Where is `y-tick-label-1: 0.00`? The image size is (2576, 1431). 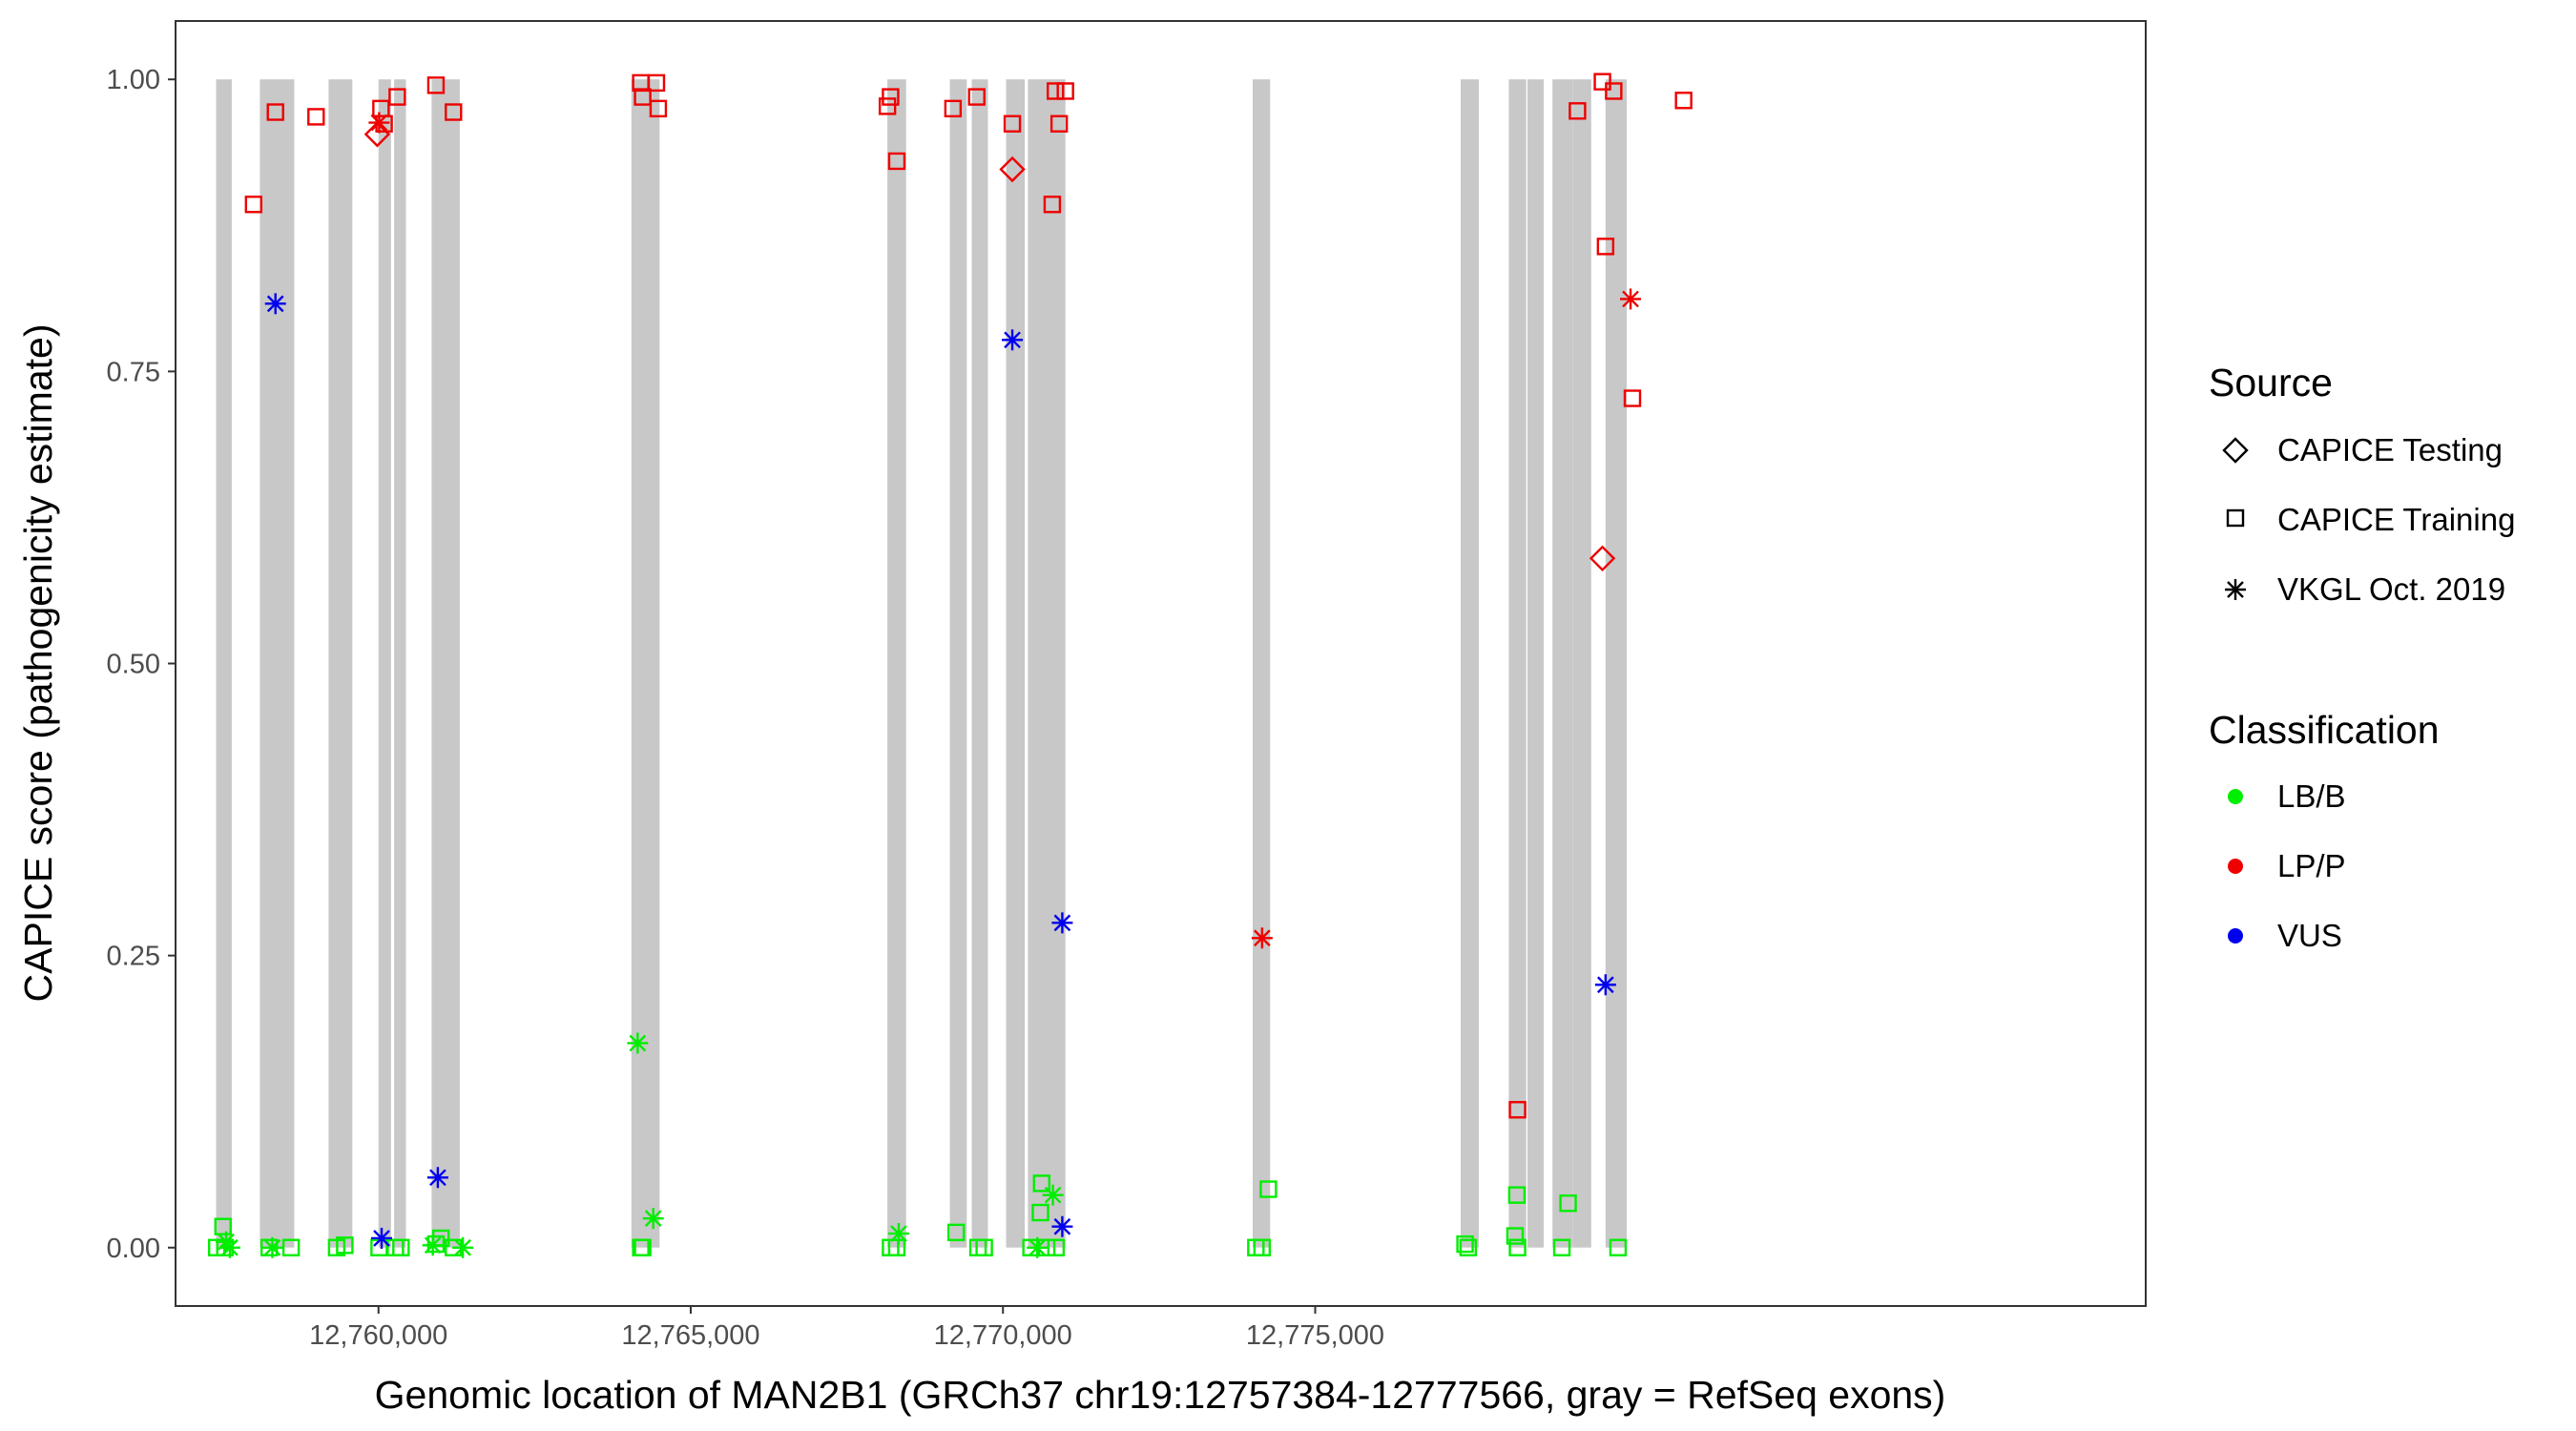
y-tick-label-1: 0.00 is located at coordinates (133, 1249).